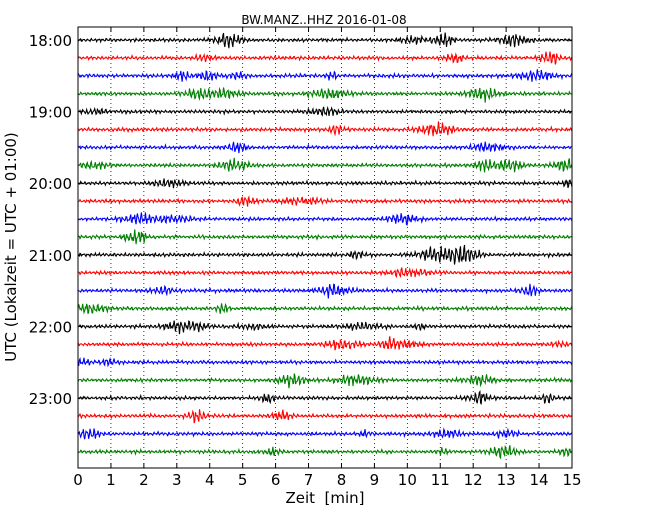 The width and height of the screenshot is (650, 520). What do you see at coordinates (210, 480) in the screenshot?
I see `x-tick-label: 4` at bounding box center [210, 480].